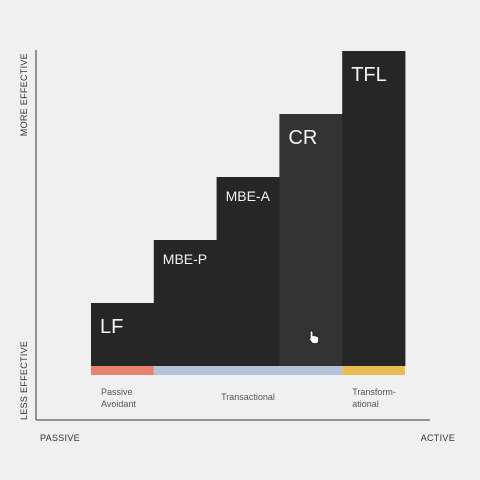 This screenshot has width=480, height=480. What do you see at coordinates (60, 438) in the screenshot?
I see `x-axis-left-label: PASSIVE` at bounding box center [60, 438].